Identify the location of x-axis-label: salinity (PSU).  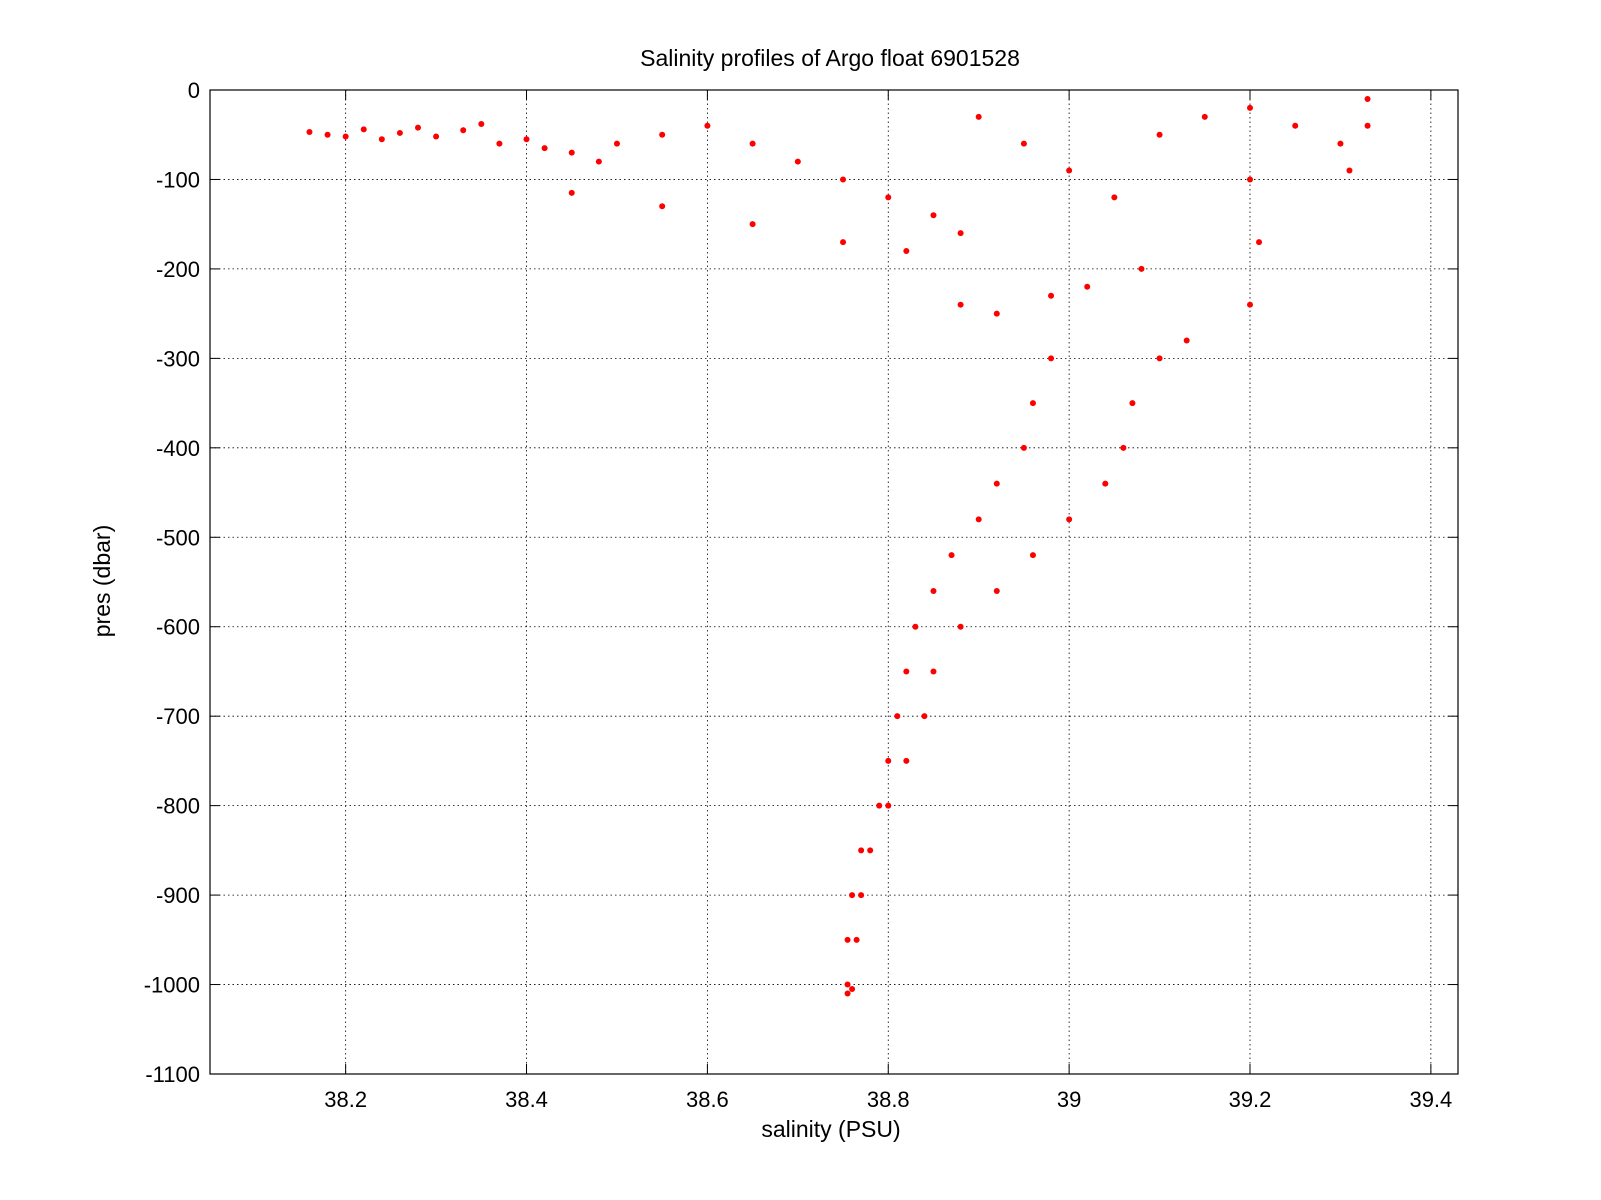
(830, 1129).